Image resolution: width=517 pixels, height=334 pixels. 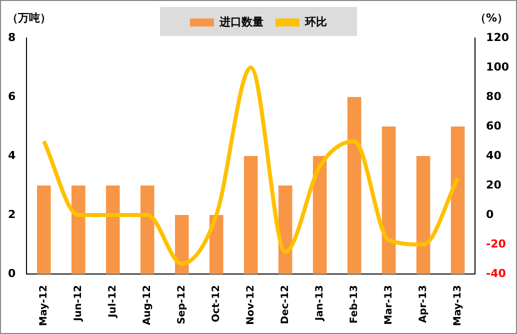 What do you see at coordinates (285, 304) in the screenshot?
I see `x-tick-label: Dec-12` at bounding box center [285, 304].